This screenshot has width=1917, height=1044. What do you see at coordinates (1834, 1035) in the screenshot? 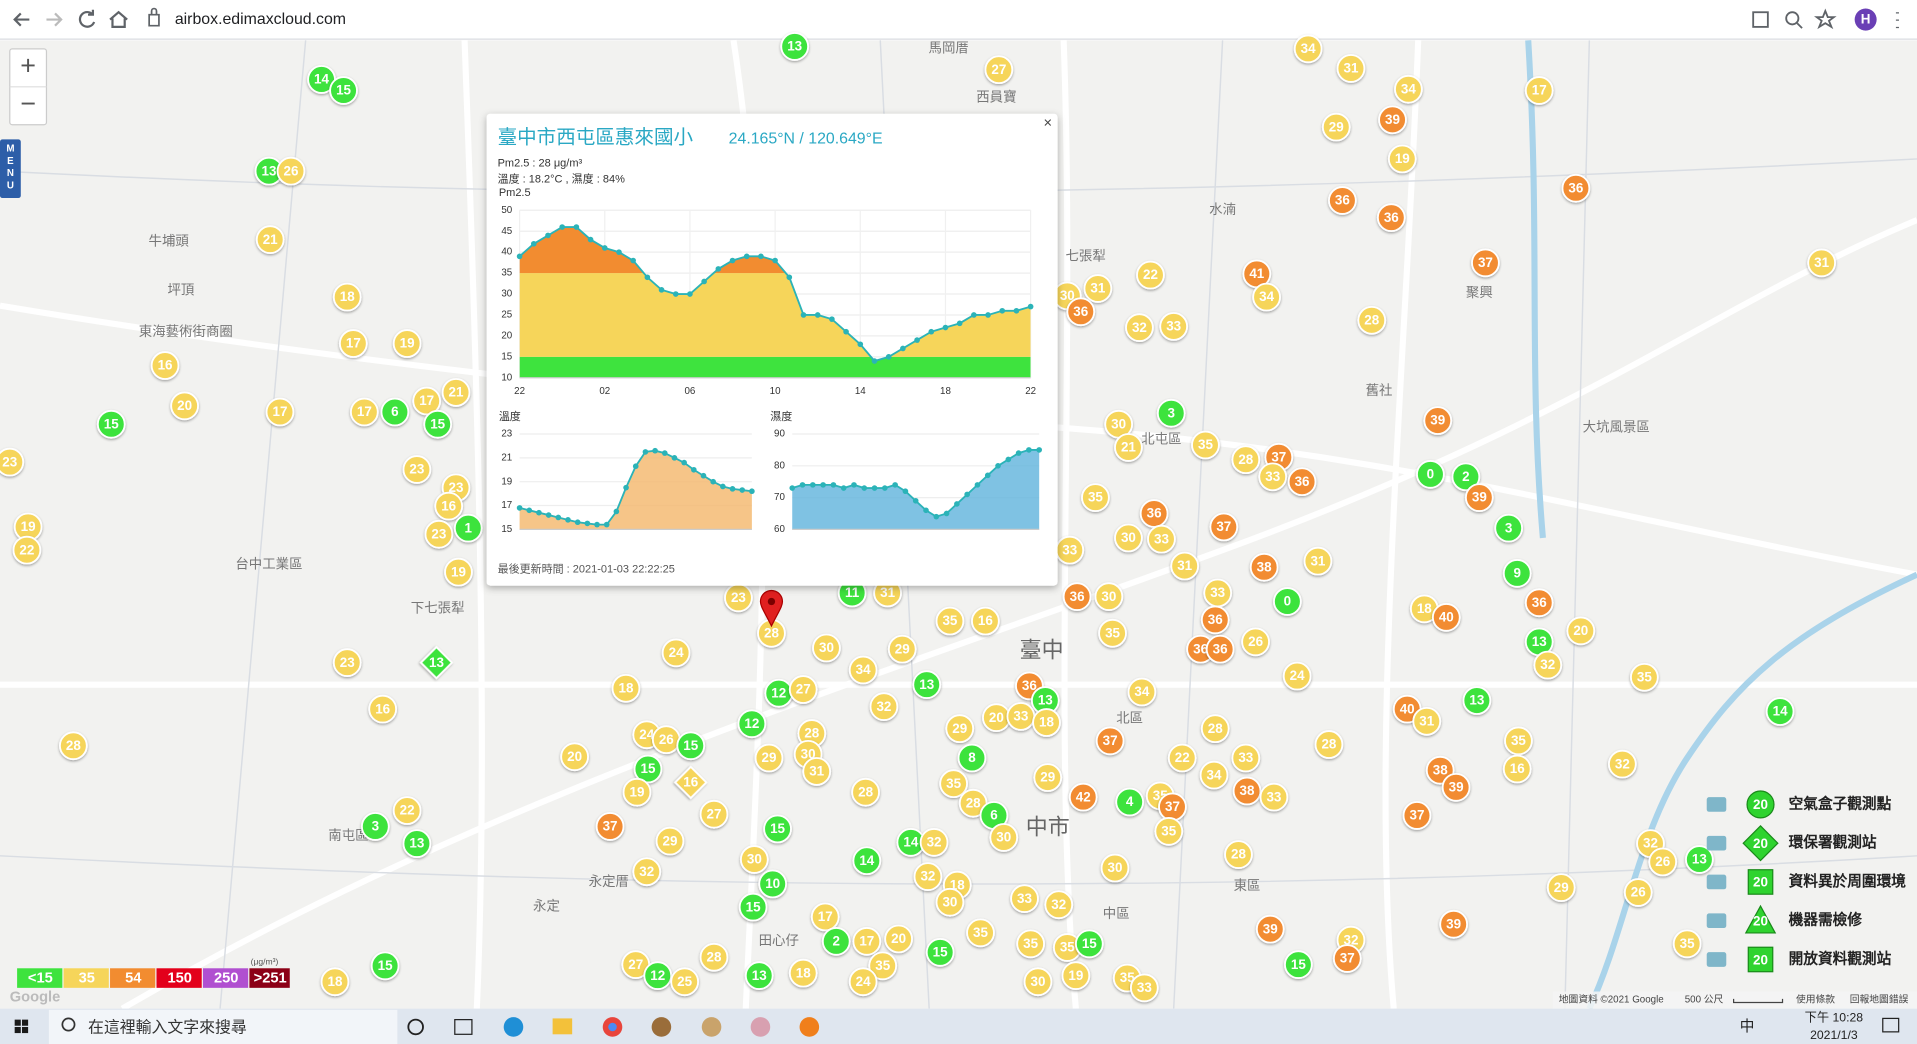
I see `clock-date: 2021/1/3` at bounding box center [1834, 1035].